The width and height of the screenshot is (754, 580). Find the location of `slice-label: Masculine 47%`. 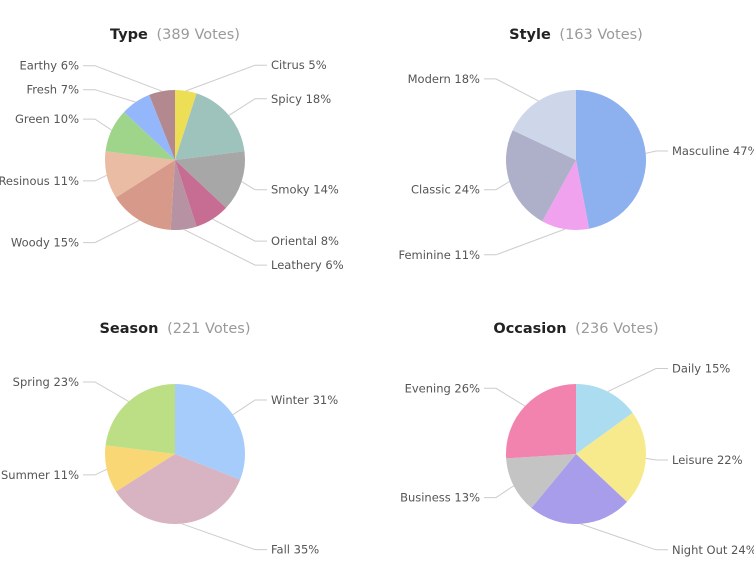

slice-label: Masculine 47% is located at coordinates (713, 151).